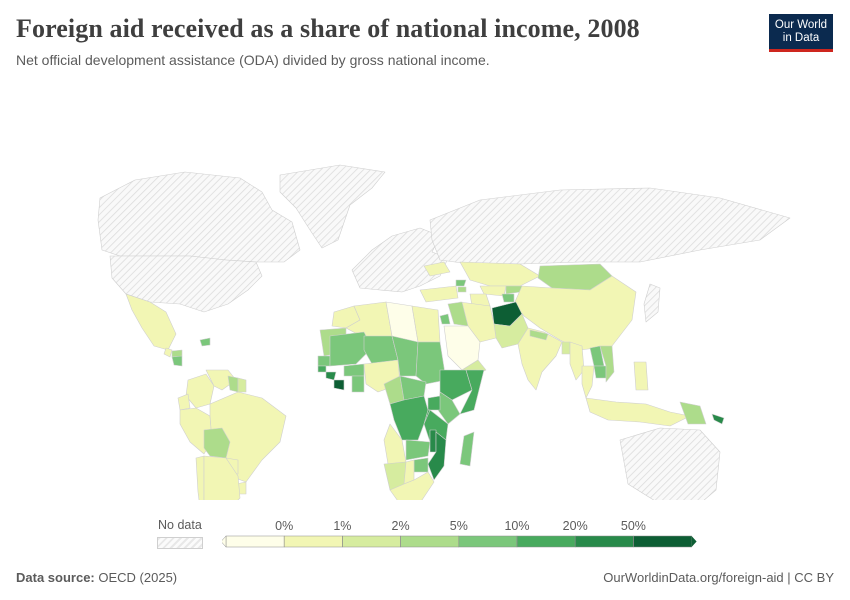  I want to click on country-nicaragua, so click(177, 361).